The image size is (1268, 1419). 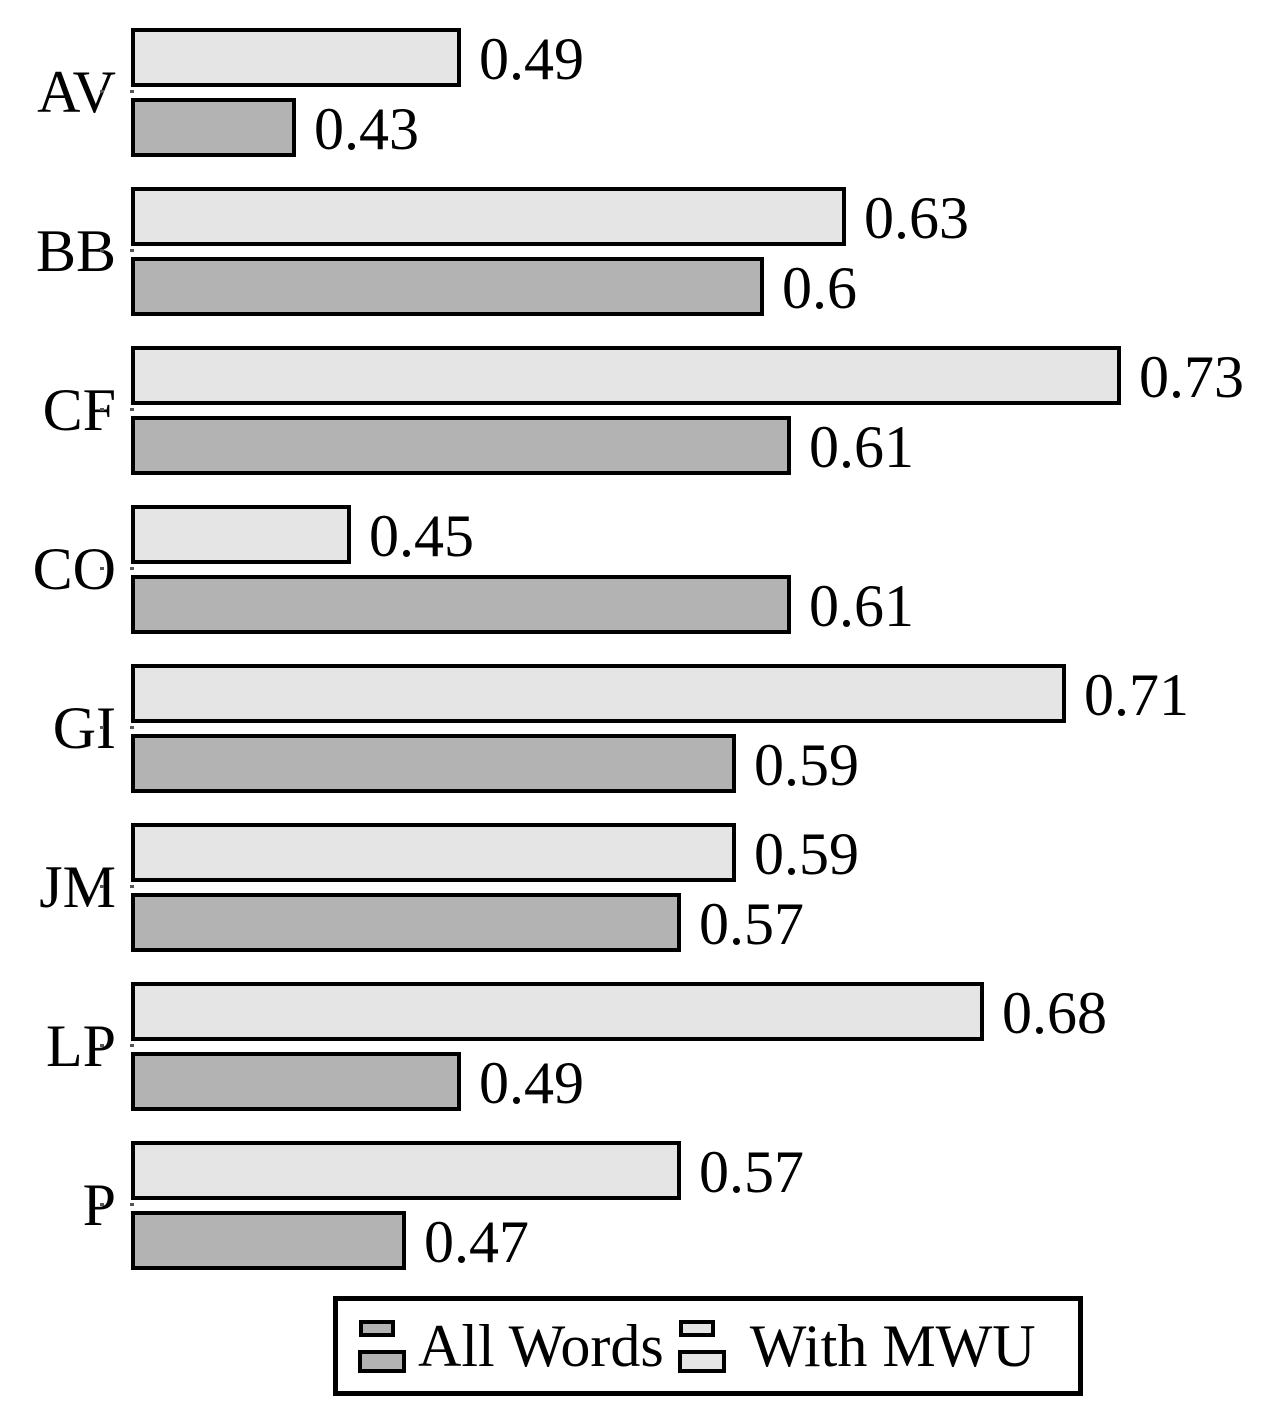 What do you see at coordinates (541, 1346) in the screenshot?
I see `legend-label-all-words: All Words` at bounding box center [541, 1346].